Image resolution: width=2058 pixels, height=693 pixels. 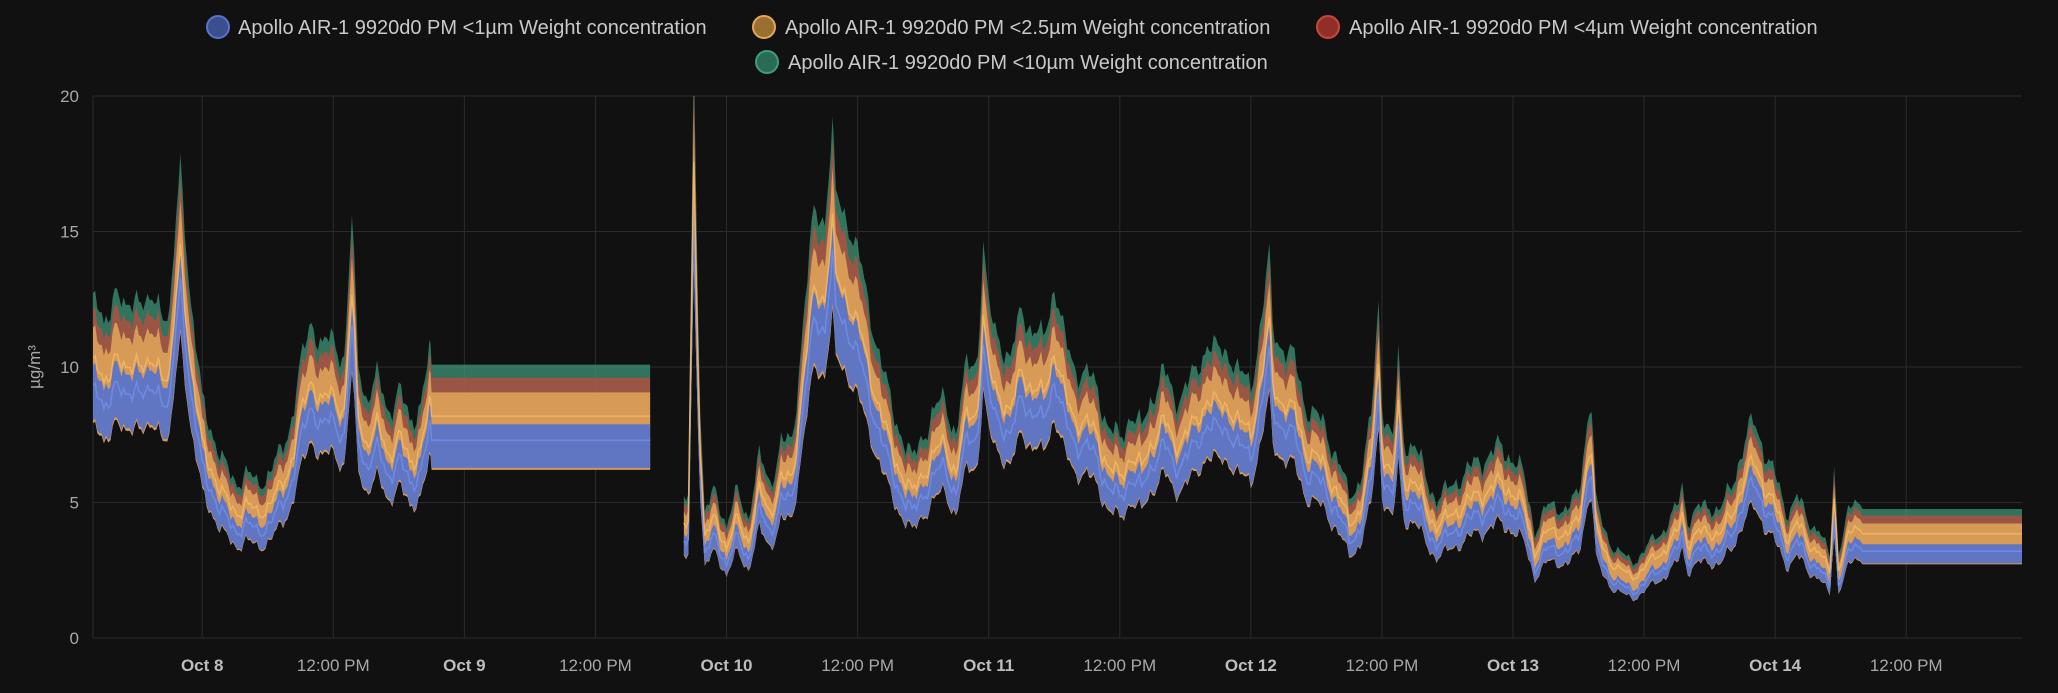 I want to click on legend-swatch-pm1, so click(x=218, y=27).